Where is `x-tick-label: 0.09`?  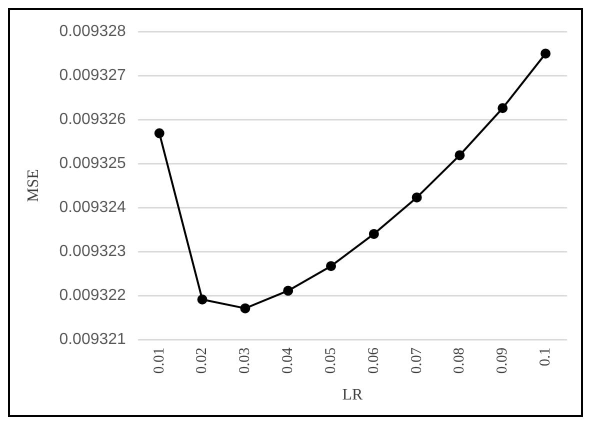 x-tick-label: 0.09 is located at coordinates (502, 361).